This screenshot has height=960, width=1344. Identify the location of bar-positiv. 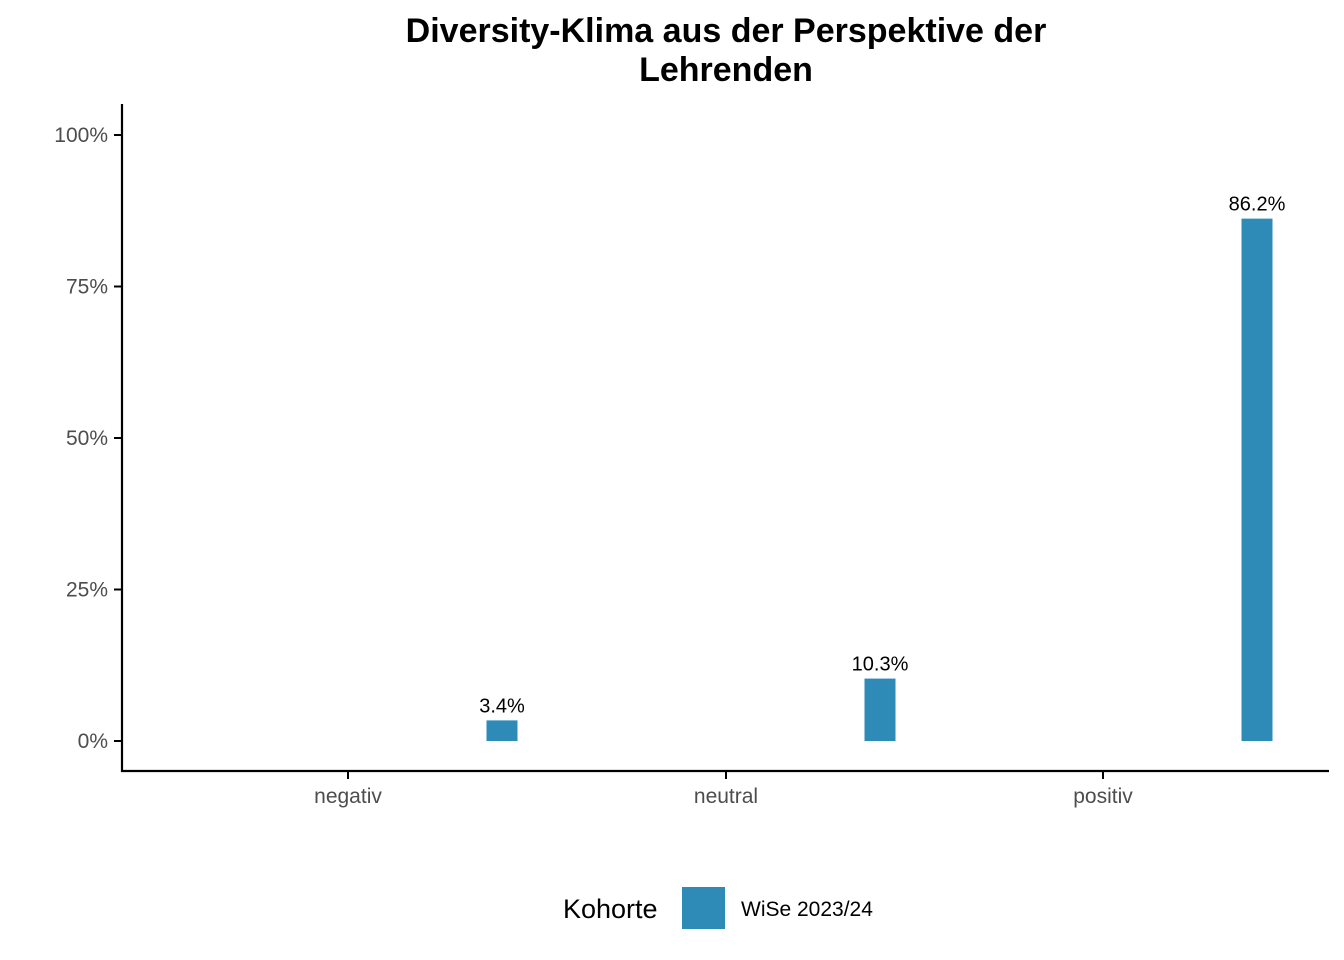
(1257, 480).